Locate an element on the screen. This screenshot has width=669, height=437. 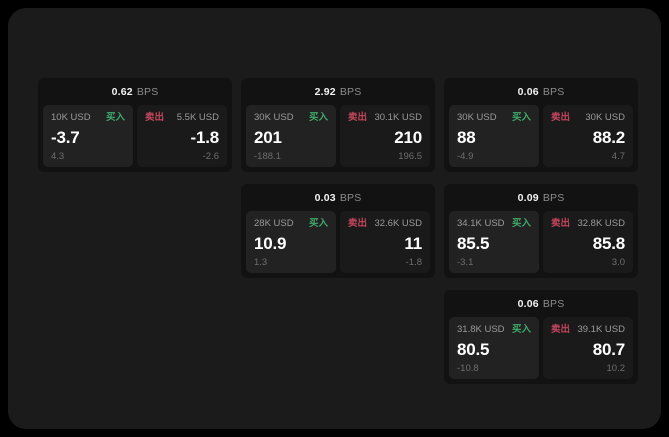
buy-price-value: 201 is located at coordinates (268, 138).